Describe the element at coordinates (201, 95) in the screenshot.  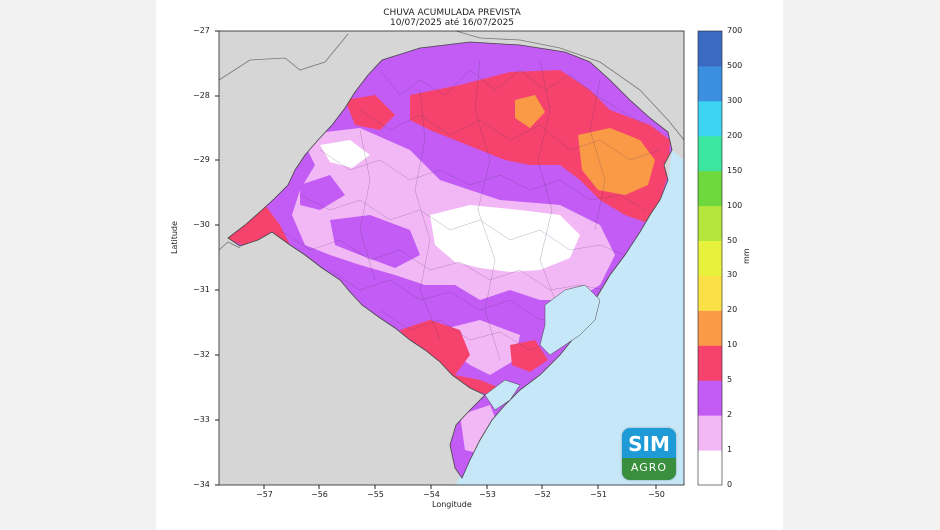
I see `y-tick-label: −28` at that location.